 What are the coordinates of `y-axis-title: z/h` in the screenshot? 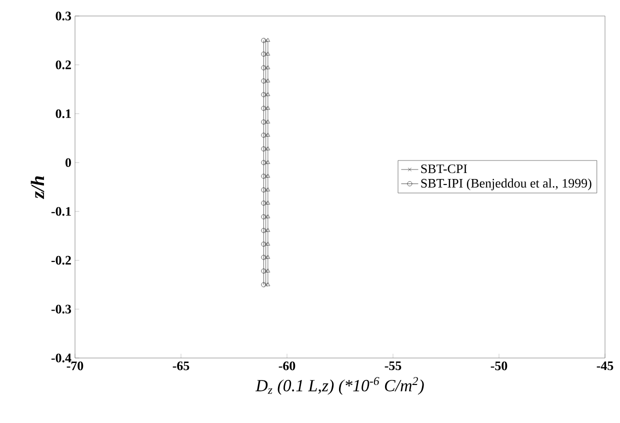 It's located at (37, 188).